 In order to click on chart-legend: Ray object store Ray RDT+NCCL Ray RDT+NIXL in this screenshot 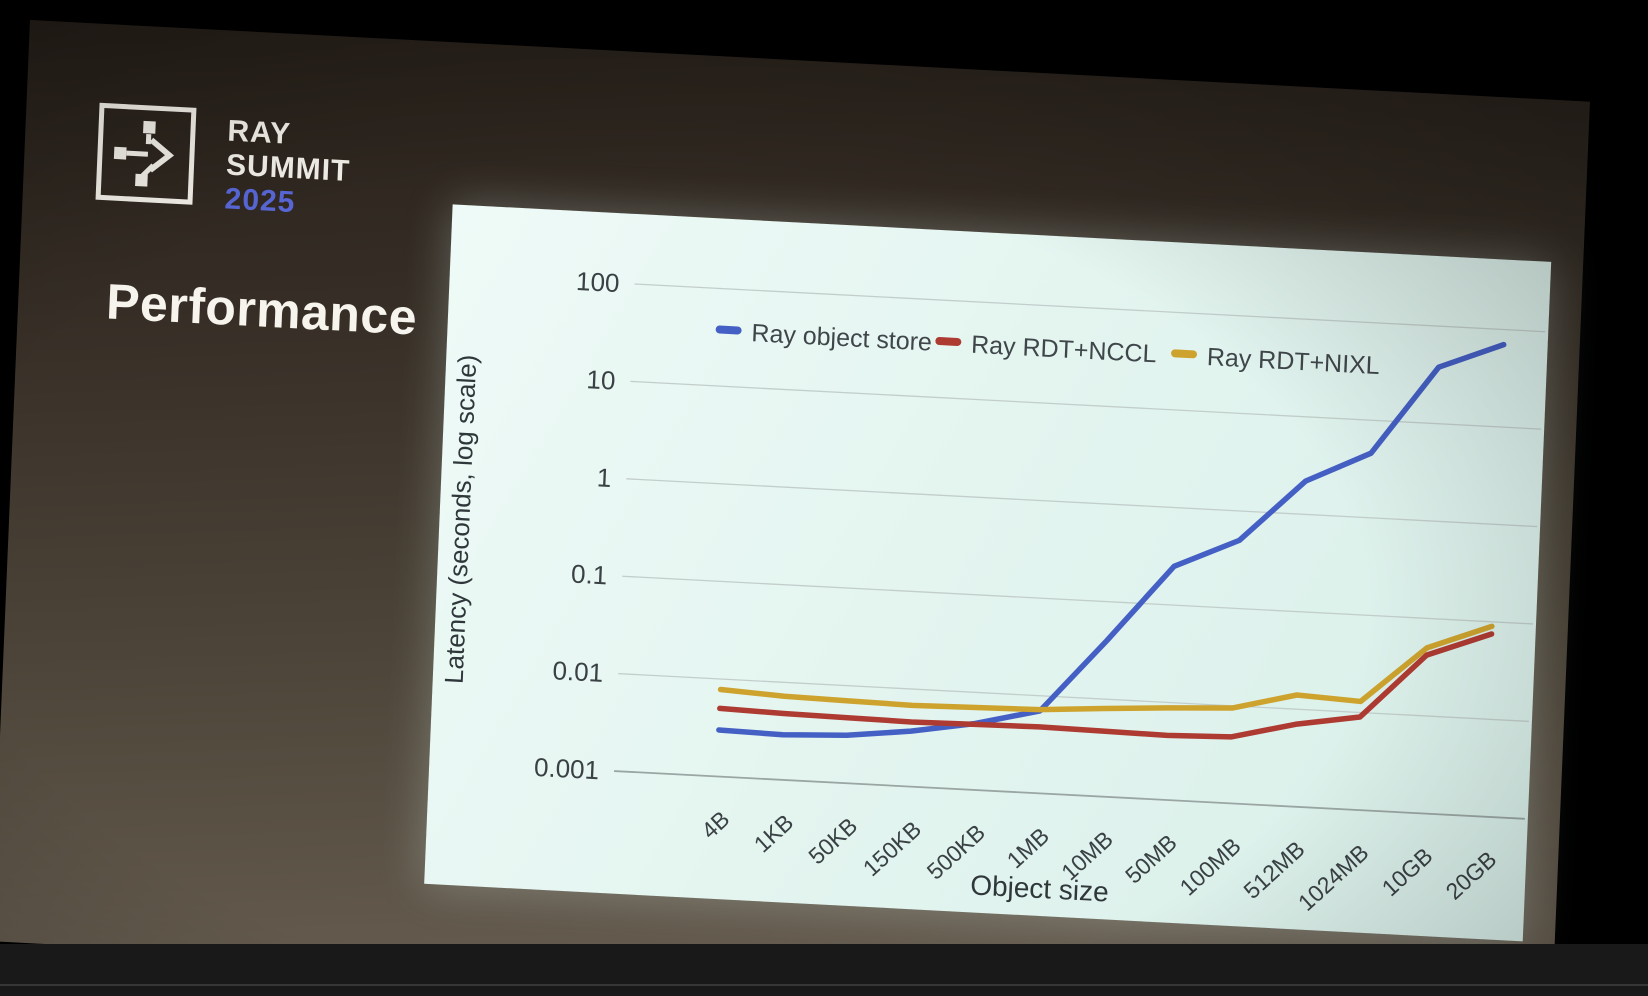, I will do `click(1047, 349)`.